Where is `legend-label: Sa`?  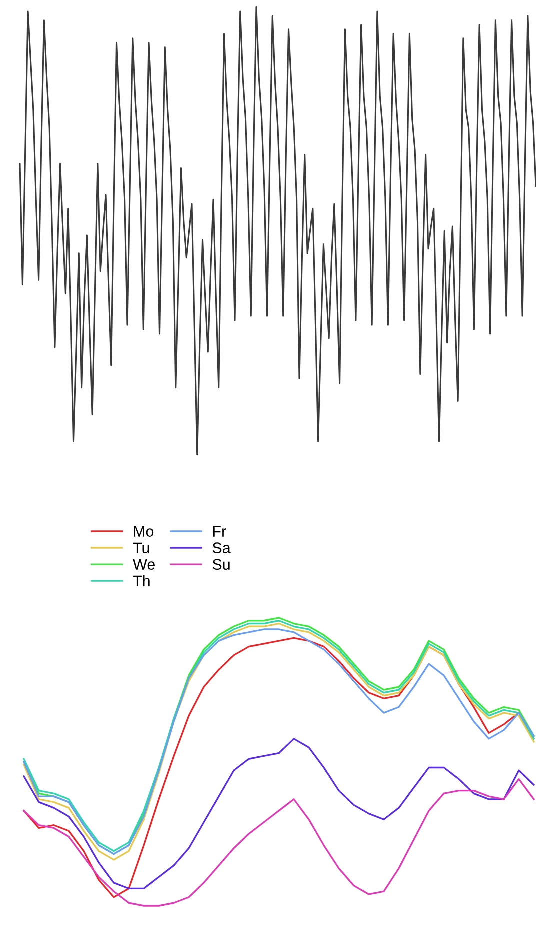 legend-label: Sa is located at coordinates (221, 548).